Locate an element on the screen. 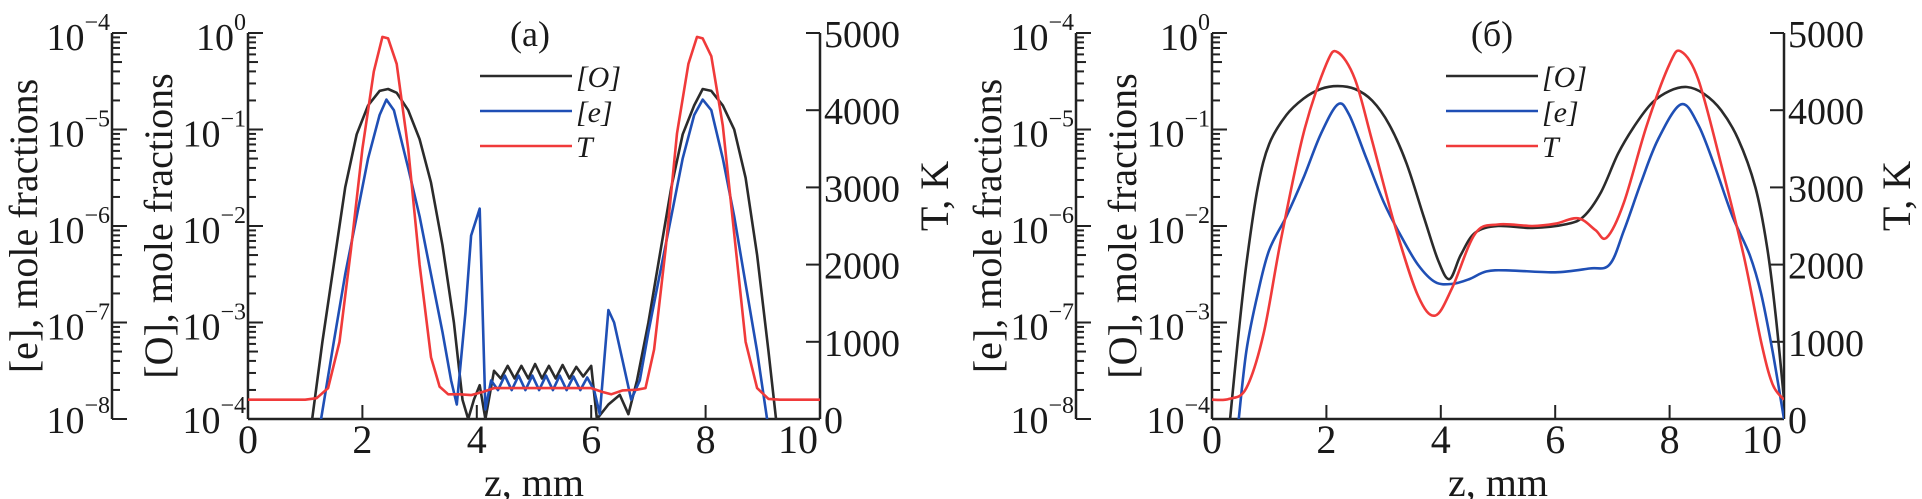 The width and height of the screenshot is (1922, 499). tick-label-exponent: −6 is located at coordinates (97, 216).